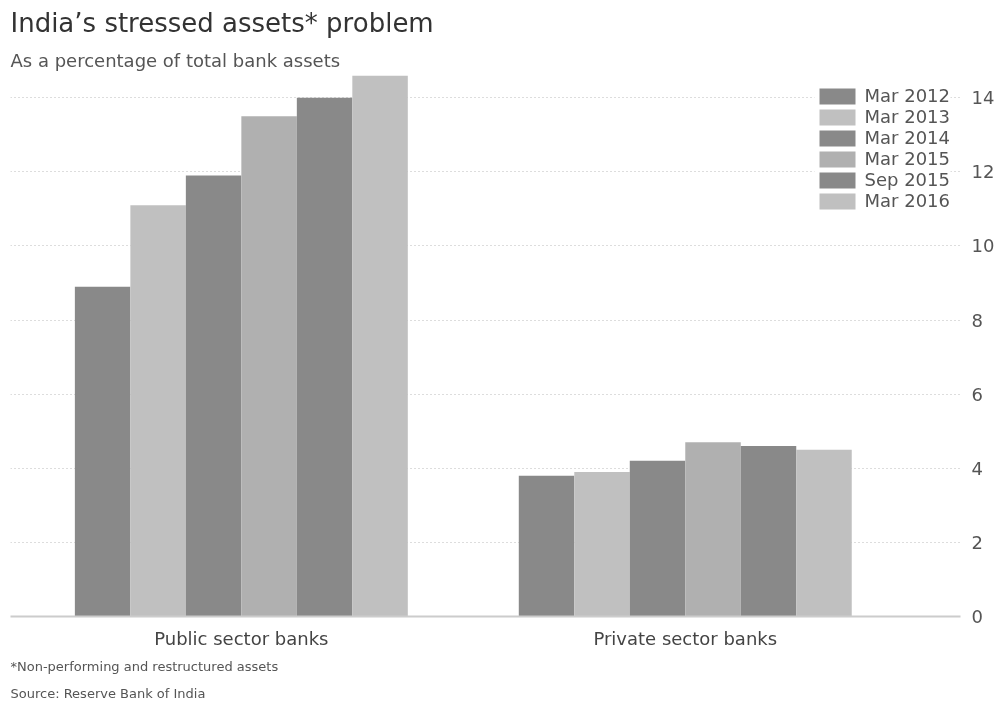  What do you see at coordinates (977, 542) in the screenshot?
I see `y-tick-label: 2` at bounding box center [977, 542].